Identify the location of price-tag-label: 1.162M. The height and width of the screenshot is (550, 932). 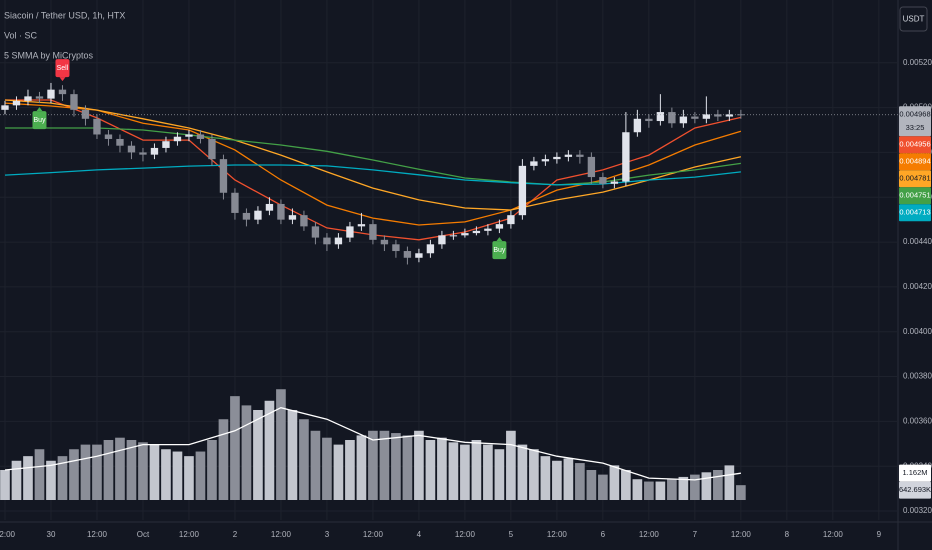
(914, 472).